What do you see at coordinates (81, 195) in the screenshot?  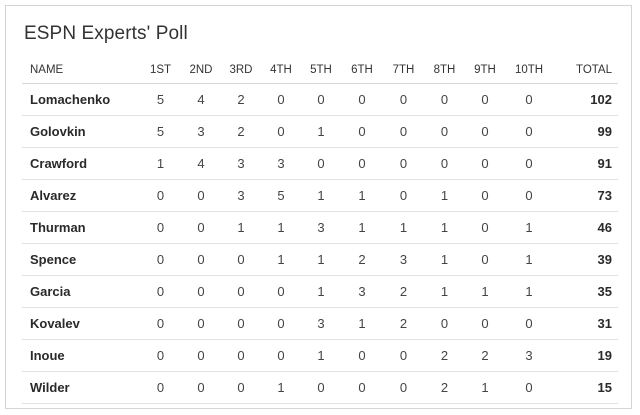 I see `fighter-name: Alvarez` at bounding box center [81, 195].